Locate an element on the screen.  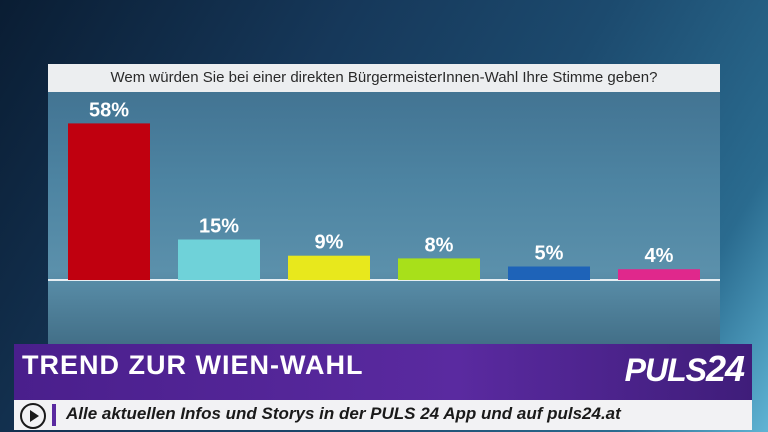
bar-value-label: 58% is located at coordinates (109, 110).